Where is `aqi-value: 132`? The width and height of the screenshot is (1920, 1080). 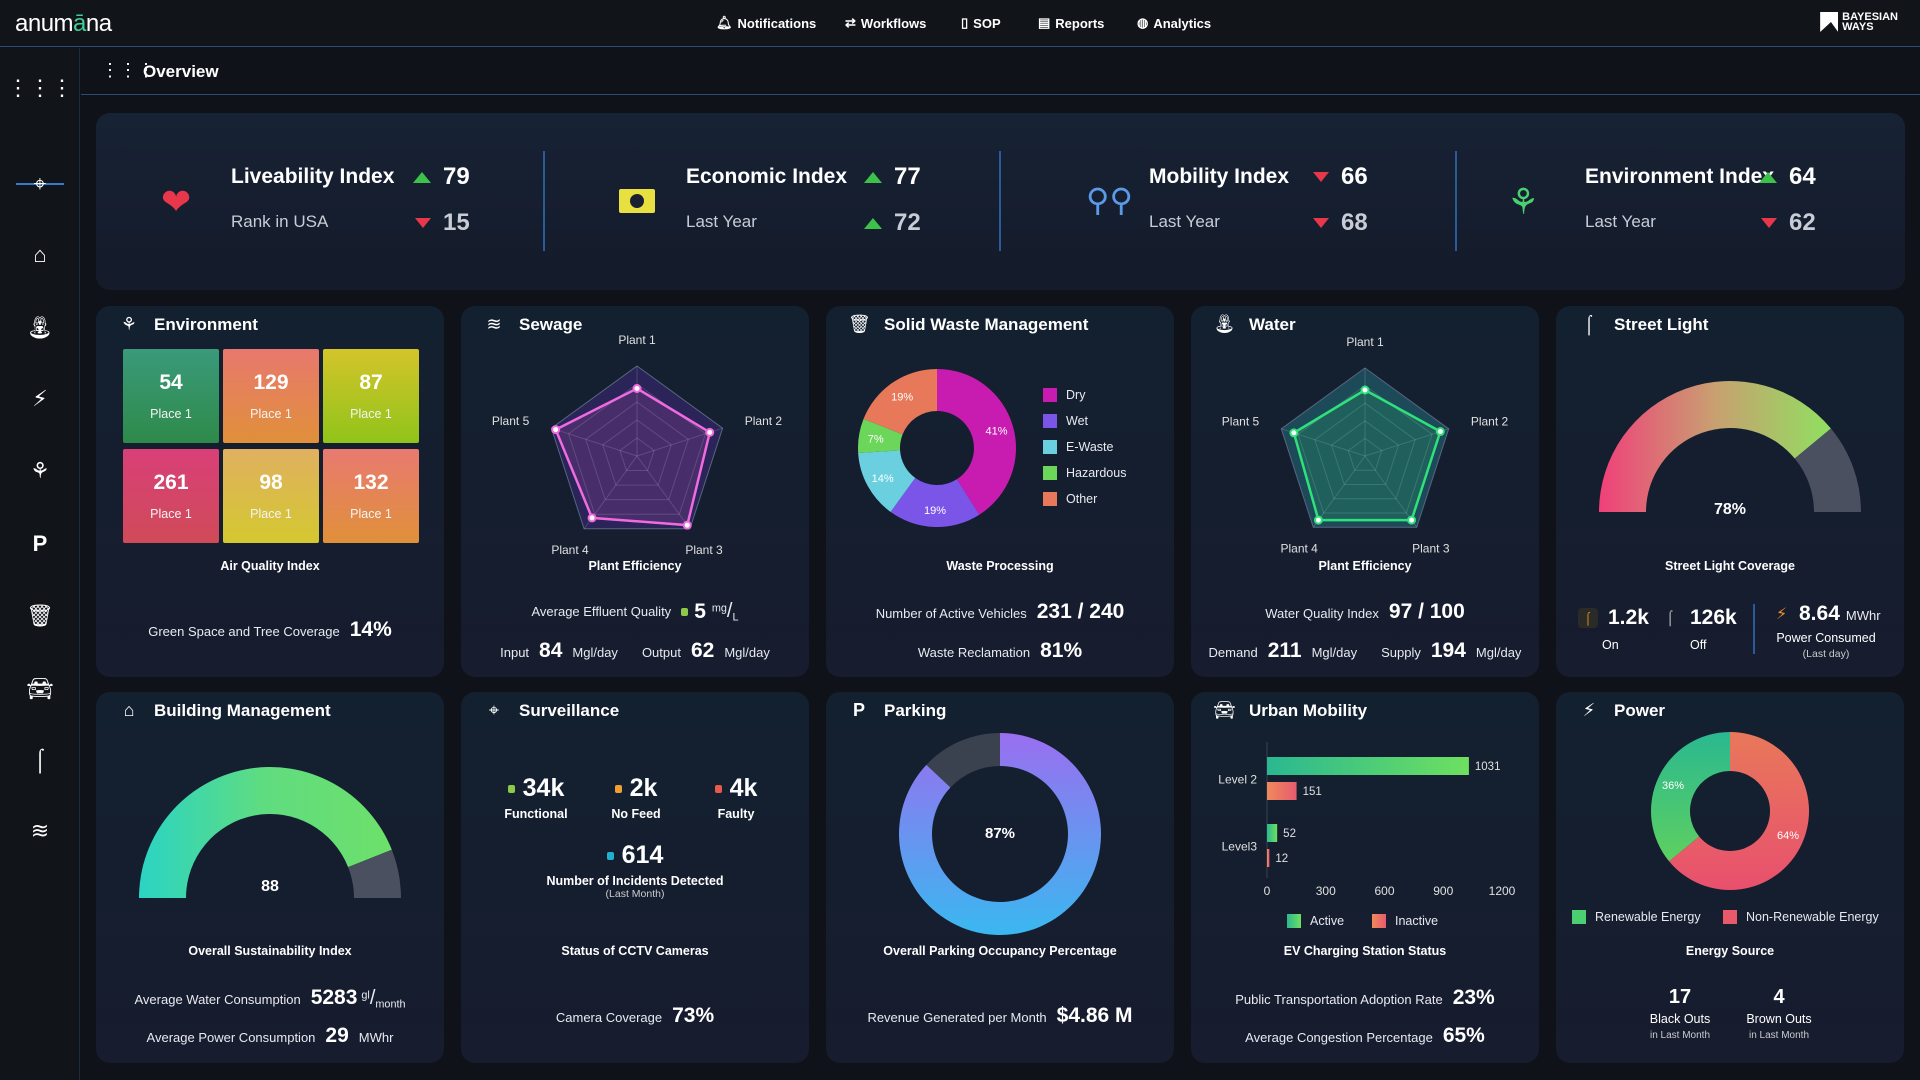 aqi-value: 132 is located at coordinates (371, 482).